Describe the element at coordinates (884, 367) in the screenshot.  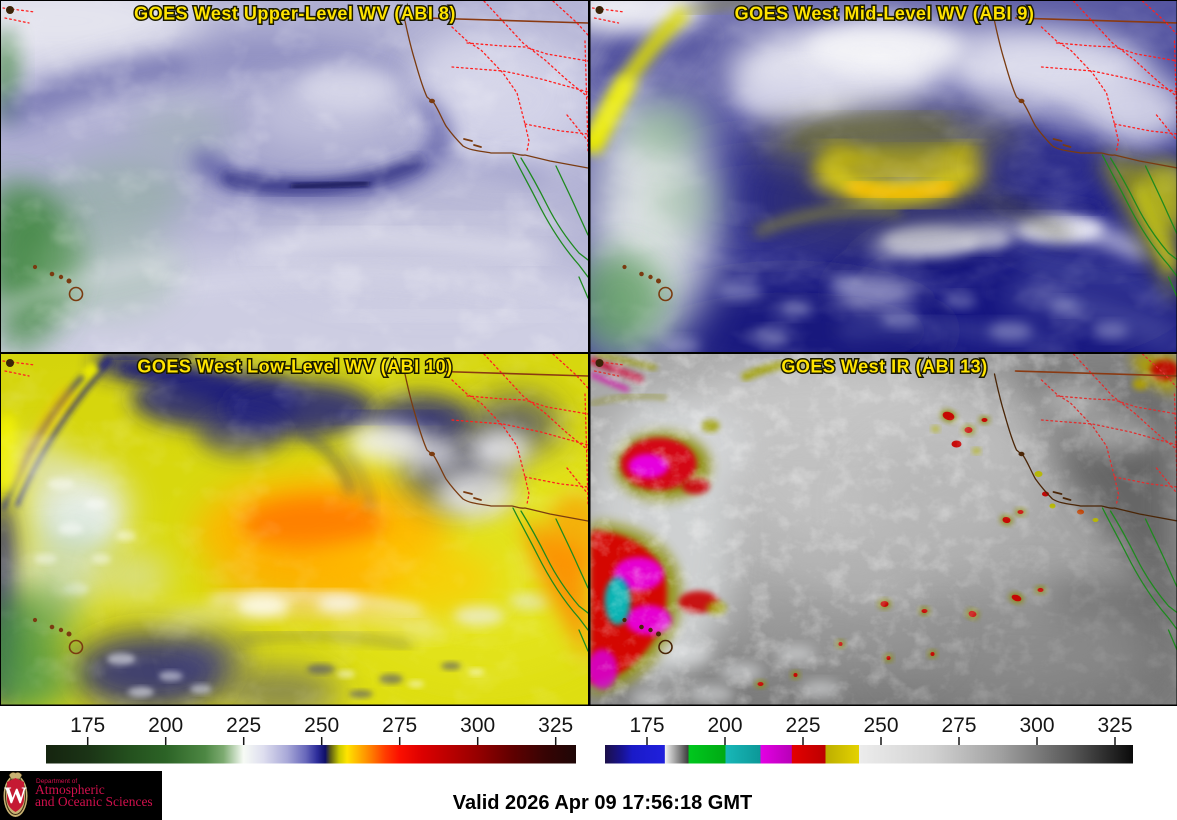
I see `svg-text: GOES West IR (ABI 13)` at that location.